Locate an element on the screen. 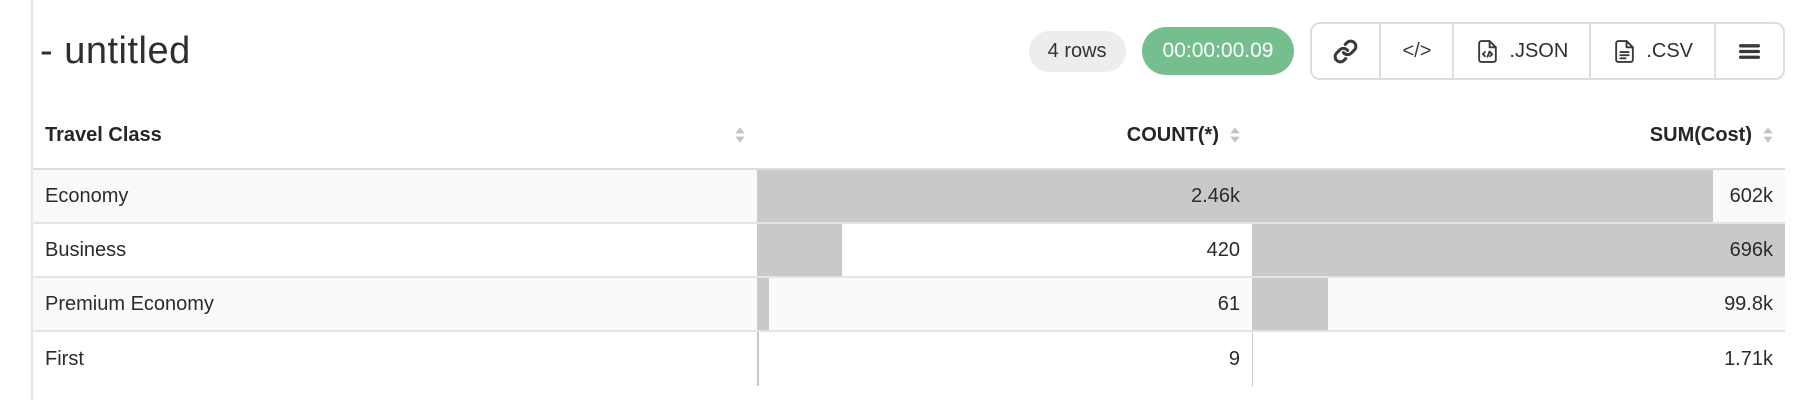 The height and width of the screenshot is (400, 1816). sum-cost-value: 696k is located at coordinates (1751, 249).